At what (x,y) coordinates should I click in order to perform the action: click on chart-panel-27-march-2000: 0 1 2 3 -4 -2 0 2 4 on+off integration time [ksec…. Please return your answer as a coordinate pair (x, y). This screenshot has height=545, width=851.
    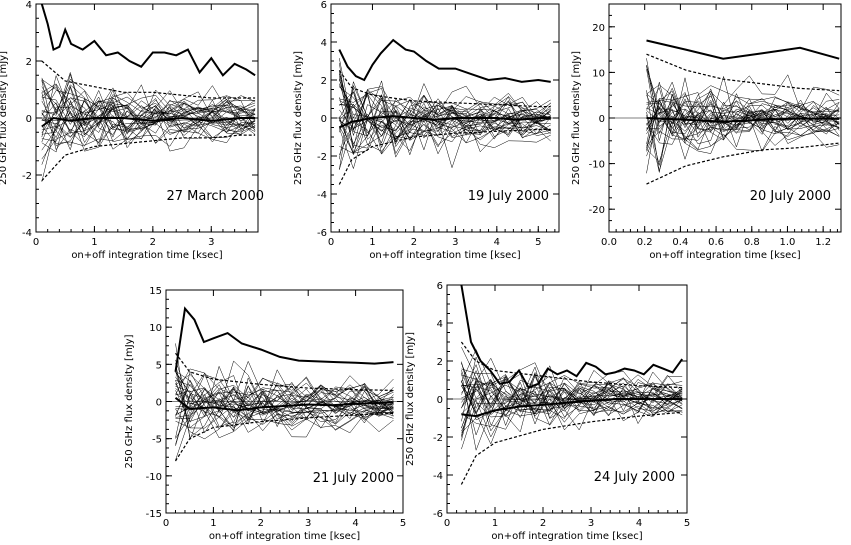
    Looking at the image, I should click on (132, 130).